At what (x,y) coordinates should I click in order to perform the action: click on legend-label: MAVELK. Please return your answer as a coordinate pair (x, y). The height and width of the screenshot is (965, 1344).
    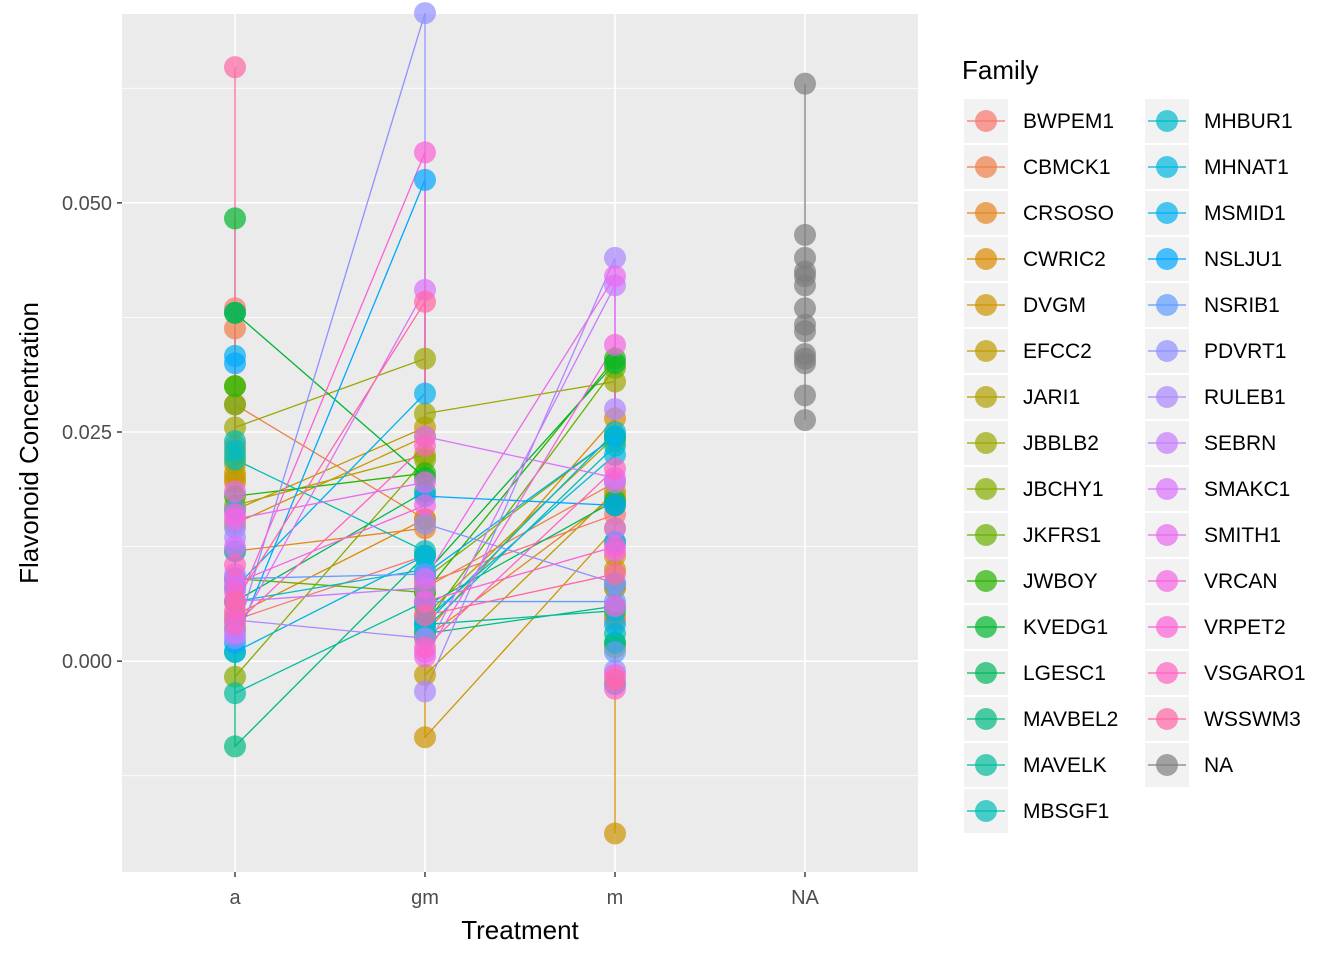
    Looking at the image, I should click on (1065, 765).